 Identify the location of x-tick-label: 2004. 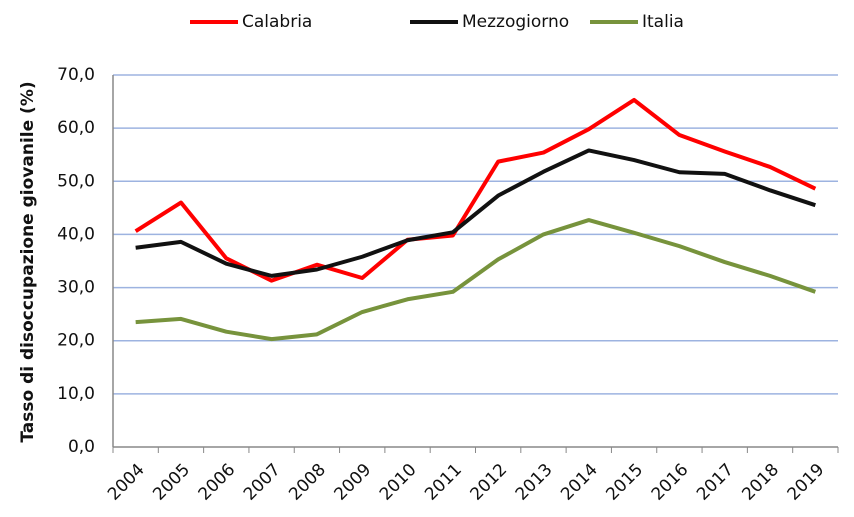
(126, 482).